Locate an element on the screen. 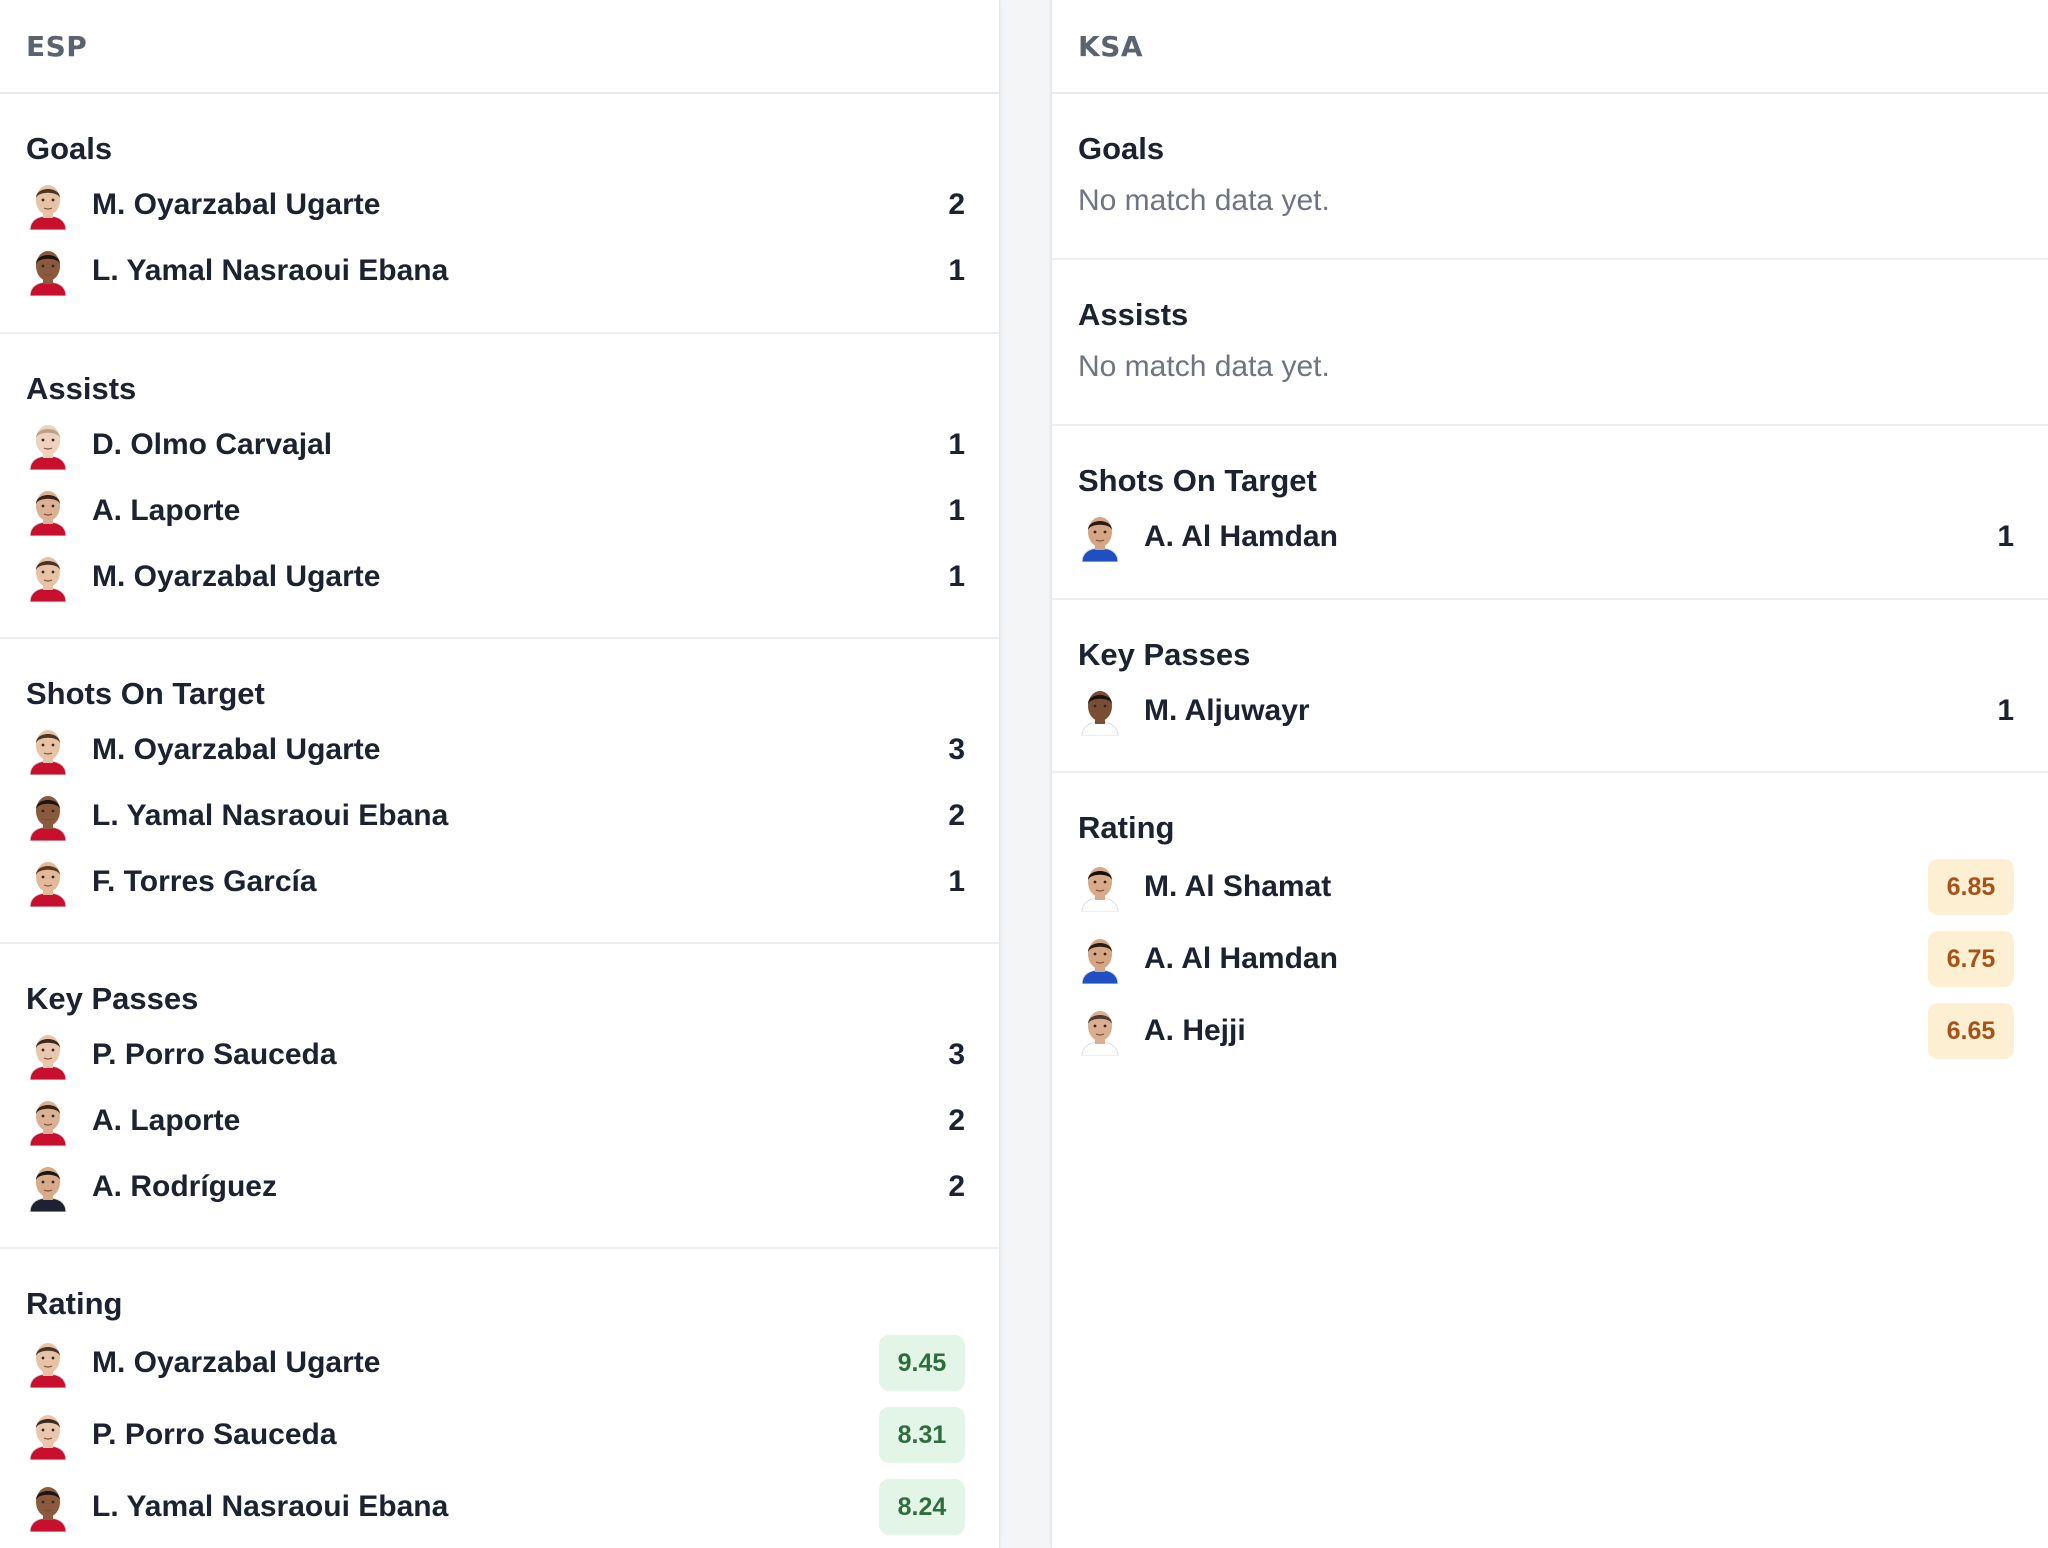 The image size is (2048, 1548). player-row: M. Oyarzabal Ugarte 9.45 is located at coordinates (495, 1363).